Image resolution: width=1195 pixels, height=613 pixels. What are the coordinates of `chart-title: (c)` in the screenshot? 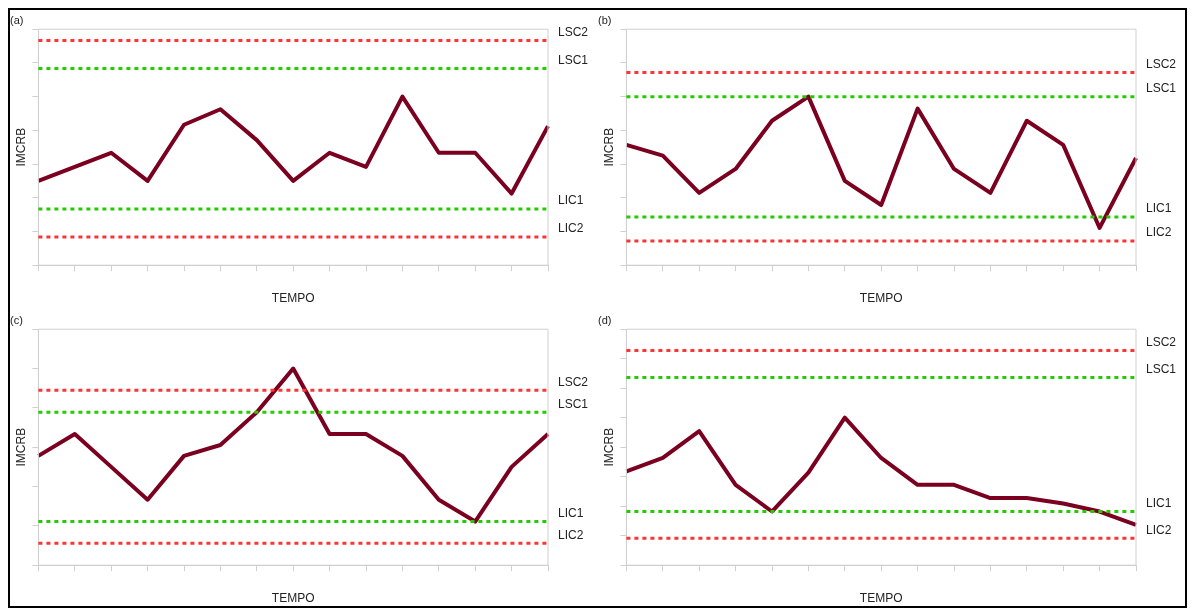 It's located at (16, 319).